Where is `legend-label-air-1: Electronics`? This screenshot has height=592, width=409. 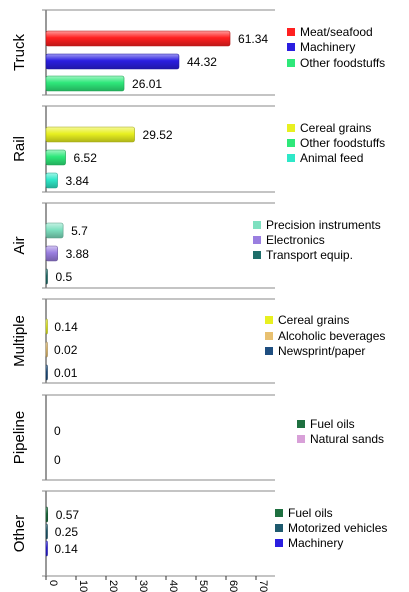 legend-label-air-1: Electronics is located at coordinates (295, 240).